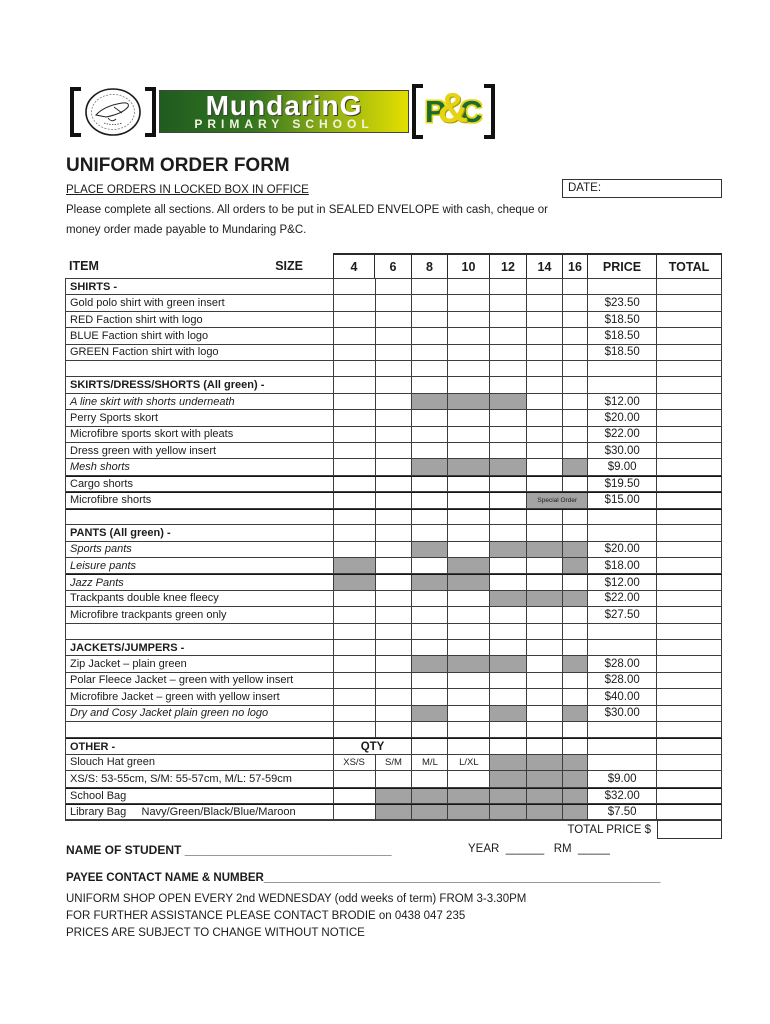 The image size is (770, 1024). Describe the element at coordinates (469, 763) in the screenshot. I see `size-cell-10: L/XL` at that location.